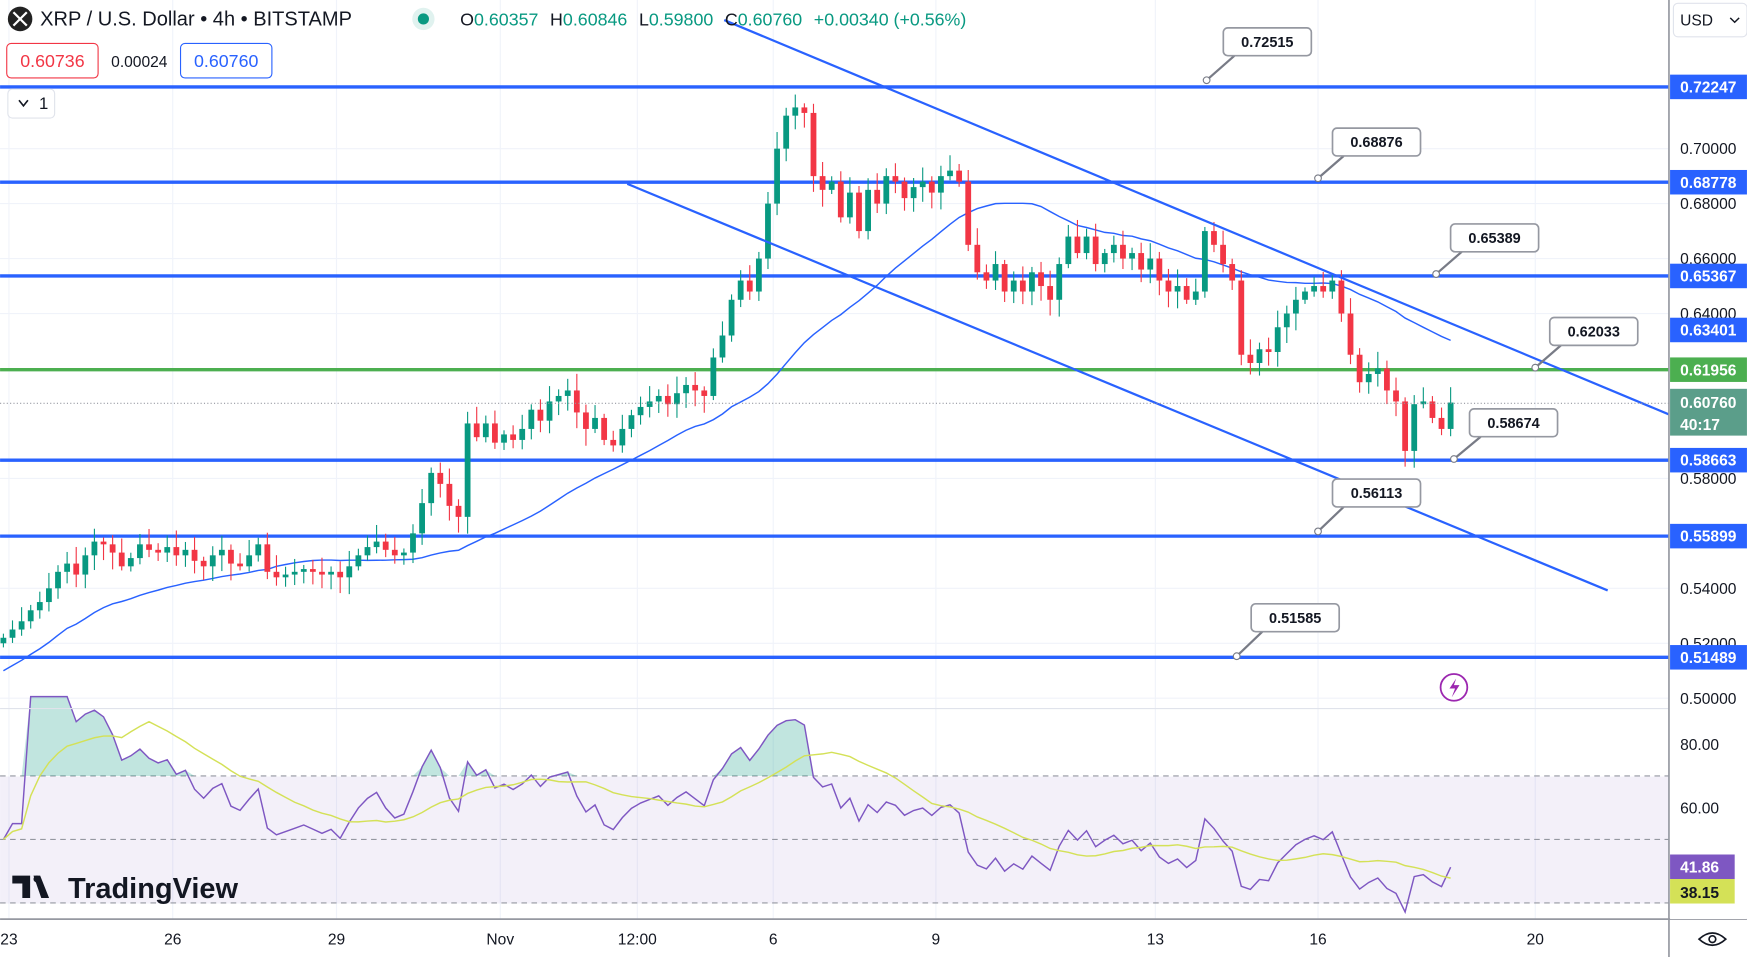 The image size is (1747, 957). I want to click on sell-button: 0.60736, so click(52, 60).